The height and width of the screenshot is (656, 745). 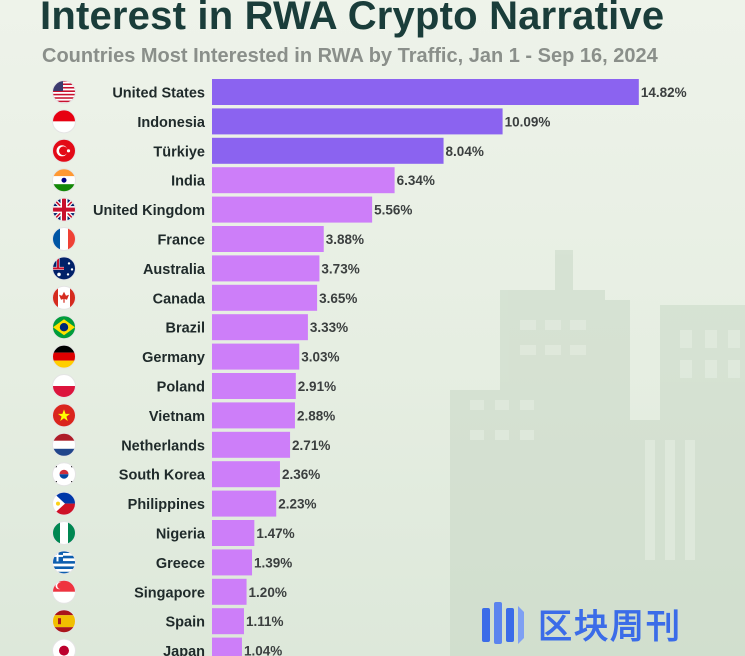 What do you see at coordinates (181, 388) in the screenshot?
I see `category-label: Poland` at bounding box center [181, 388].